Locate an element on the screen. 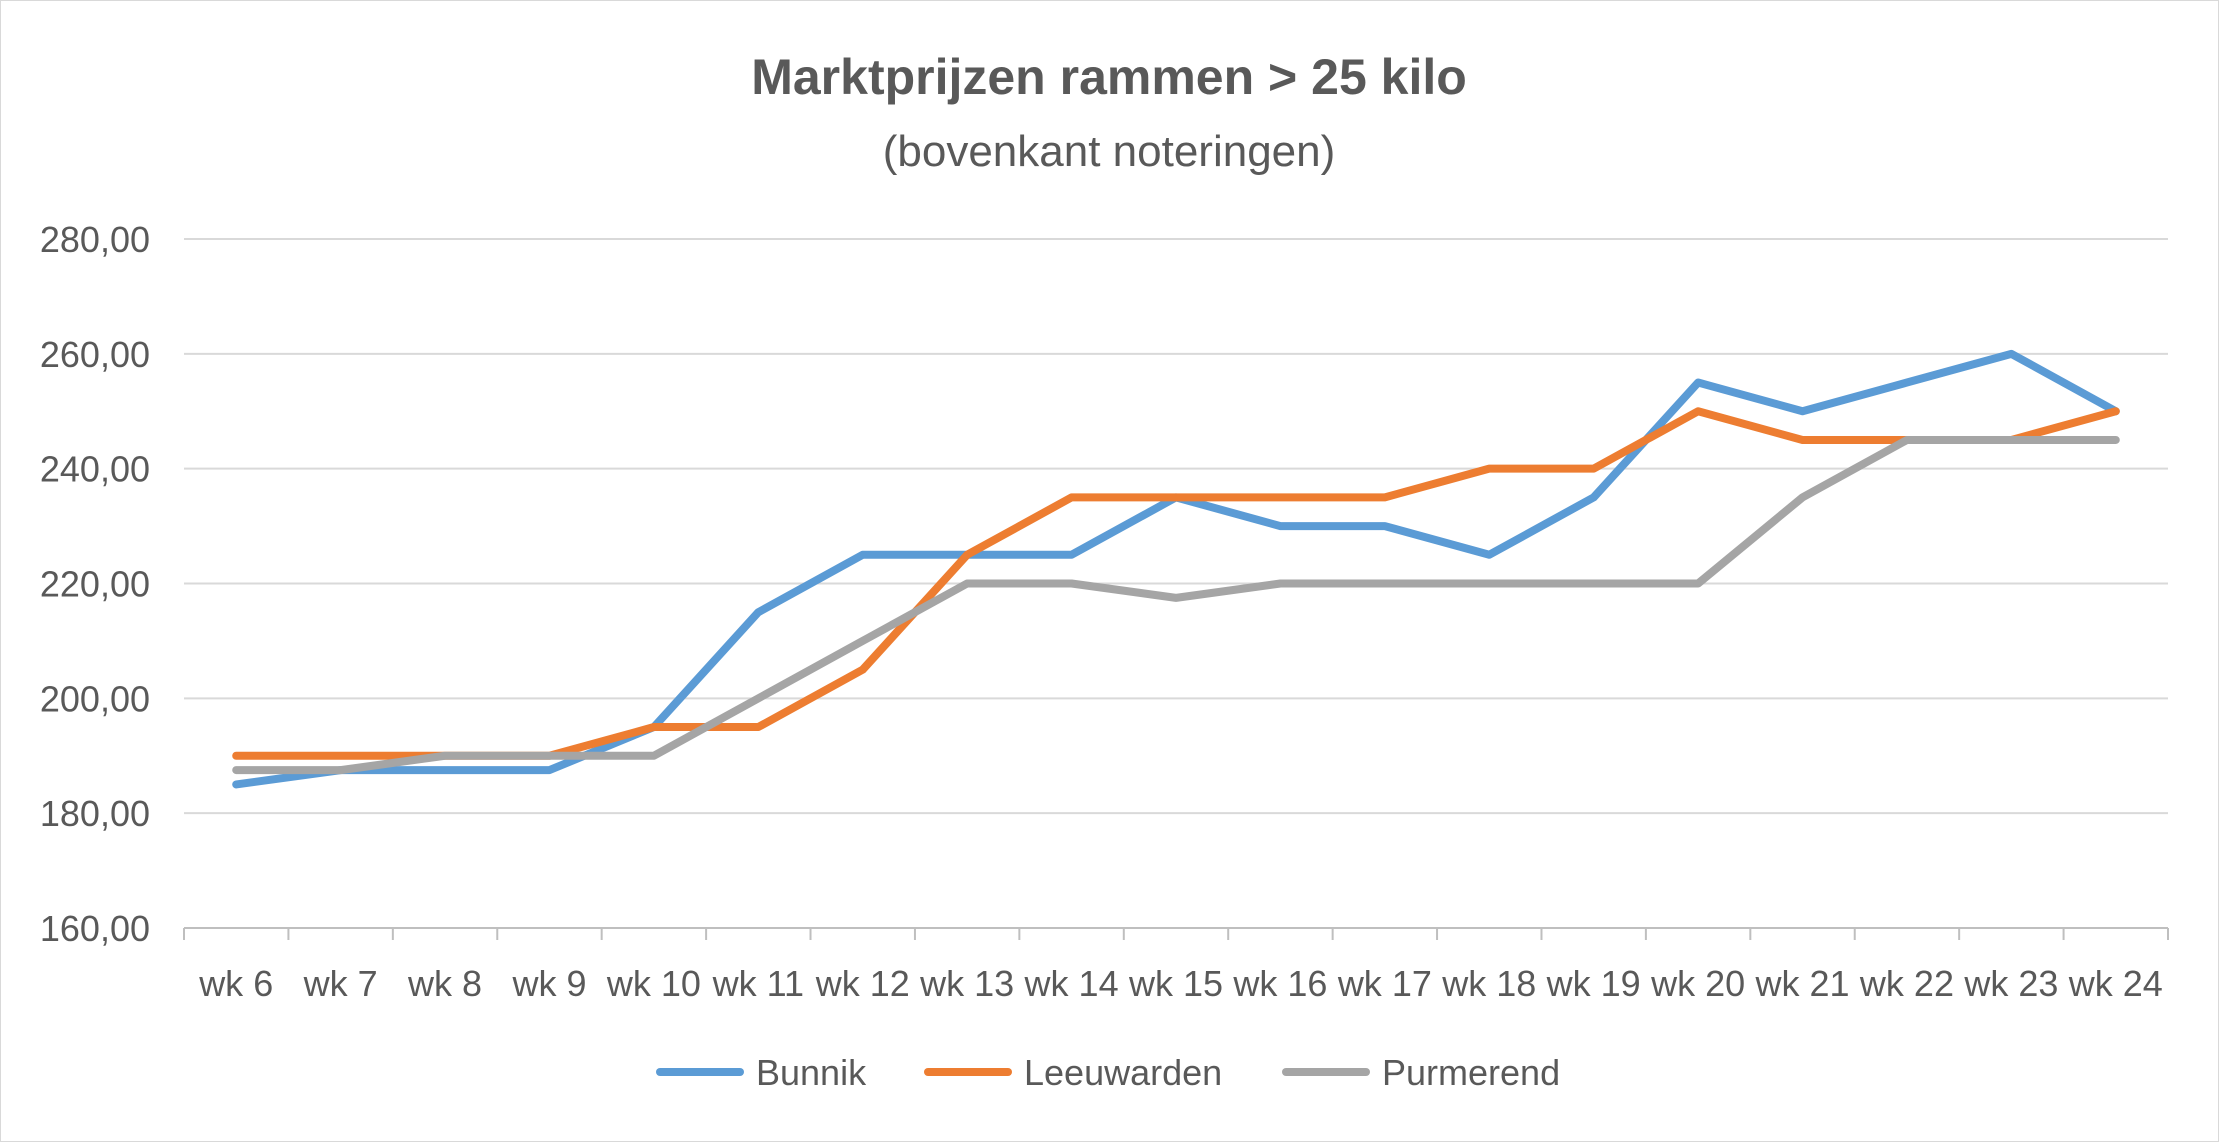 This screenshot has width=2219, height=1142. x-tick-label: wk 17 is located at coordinates (1384, 983).